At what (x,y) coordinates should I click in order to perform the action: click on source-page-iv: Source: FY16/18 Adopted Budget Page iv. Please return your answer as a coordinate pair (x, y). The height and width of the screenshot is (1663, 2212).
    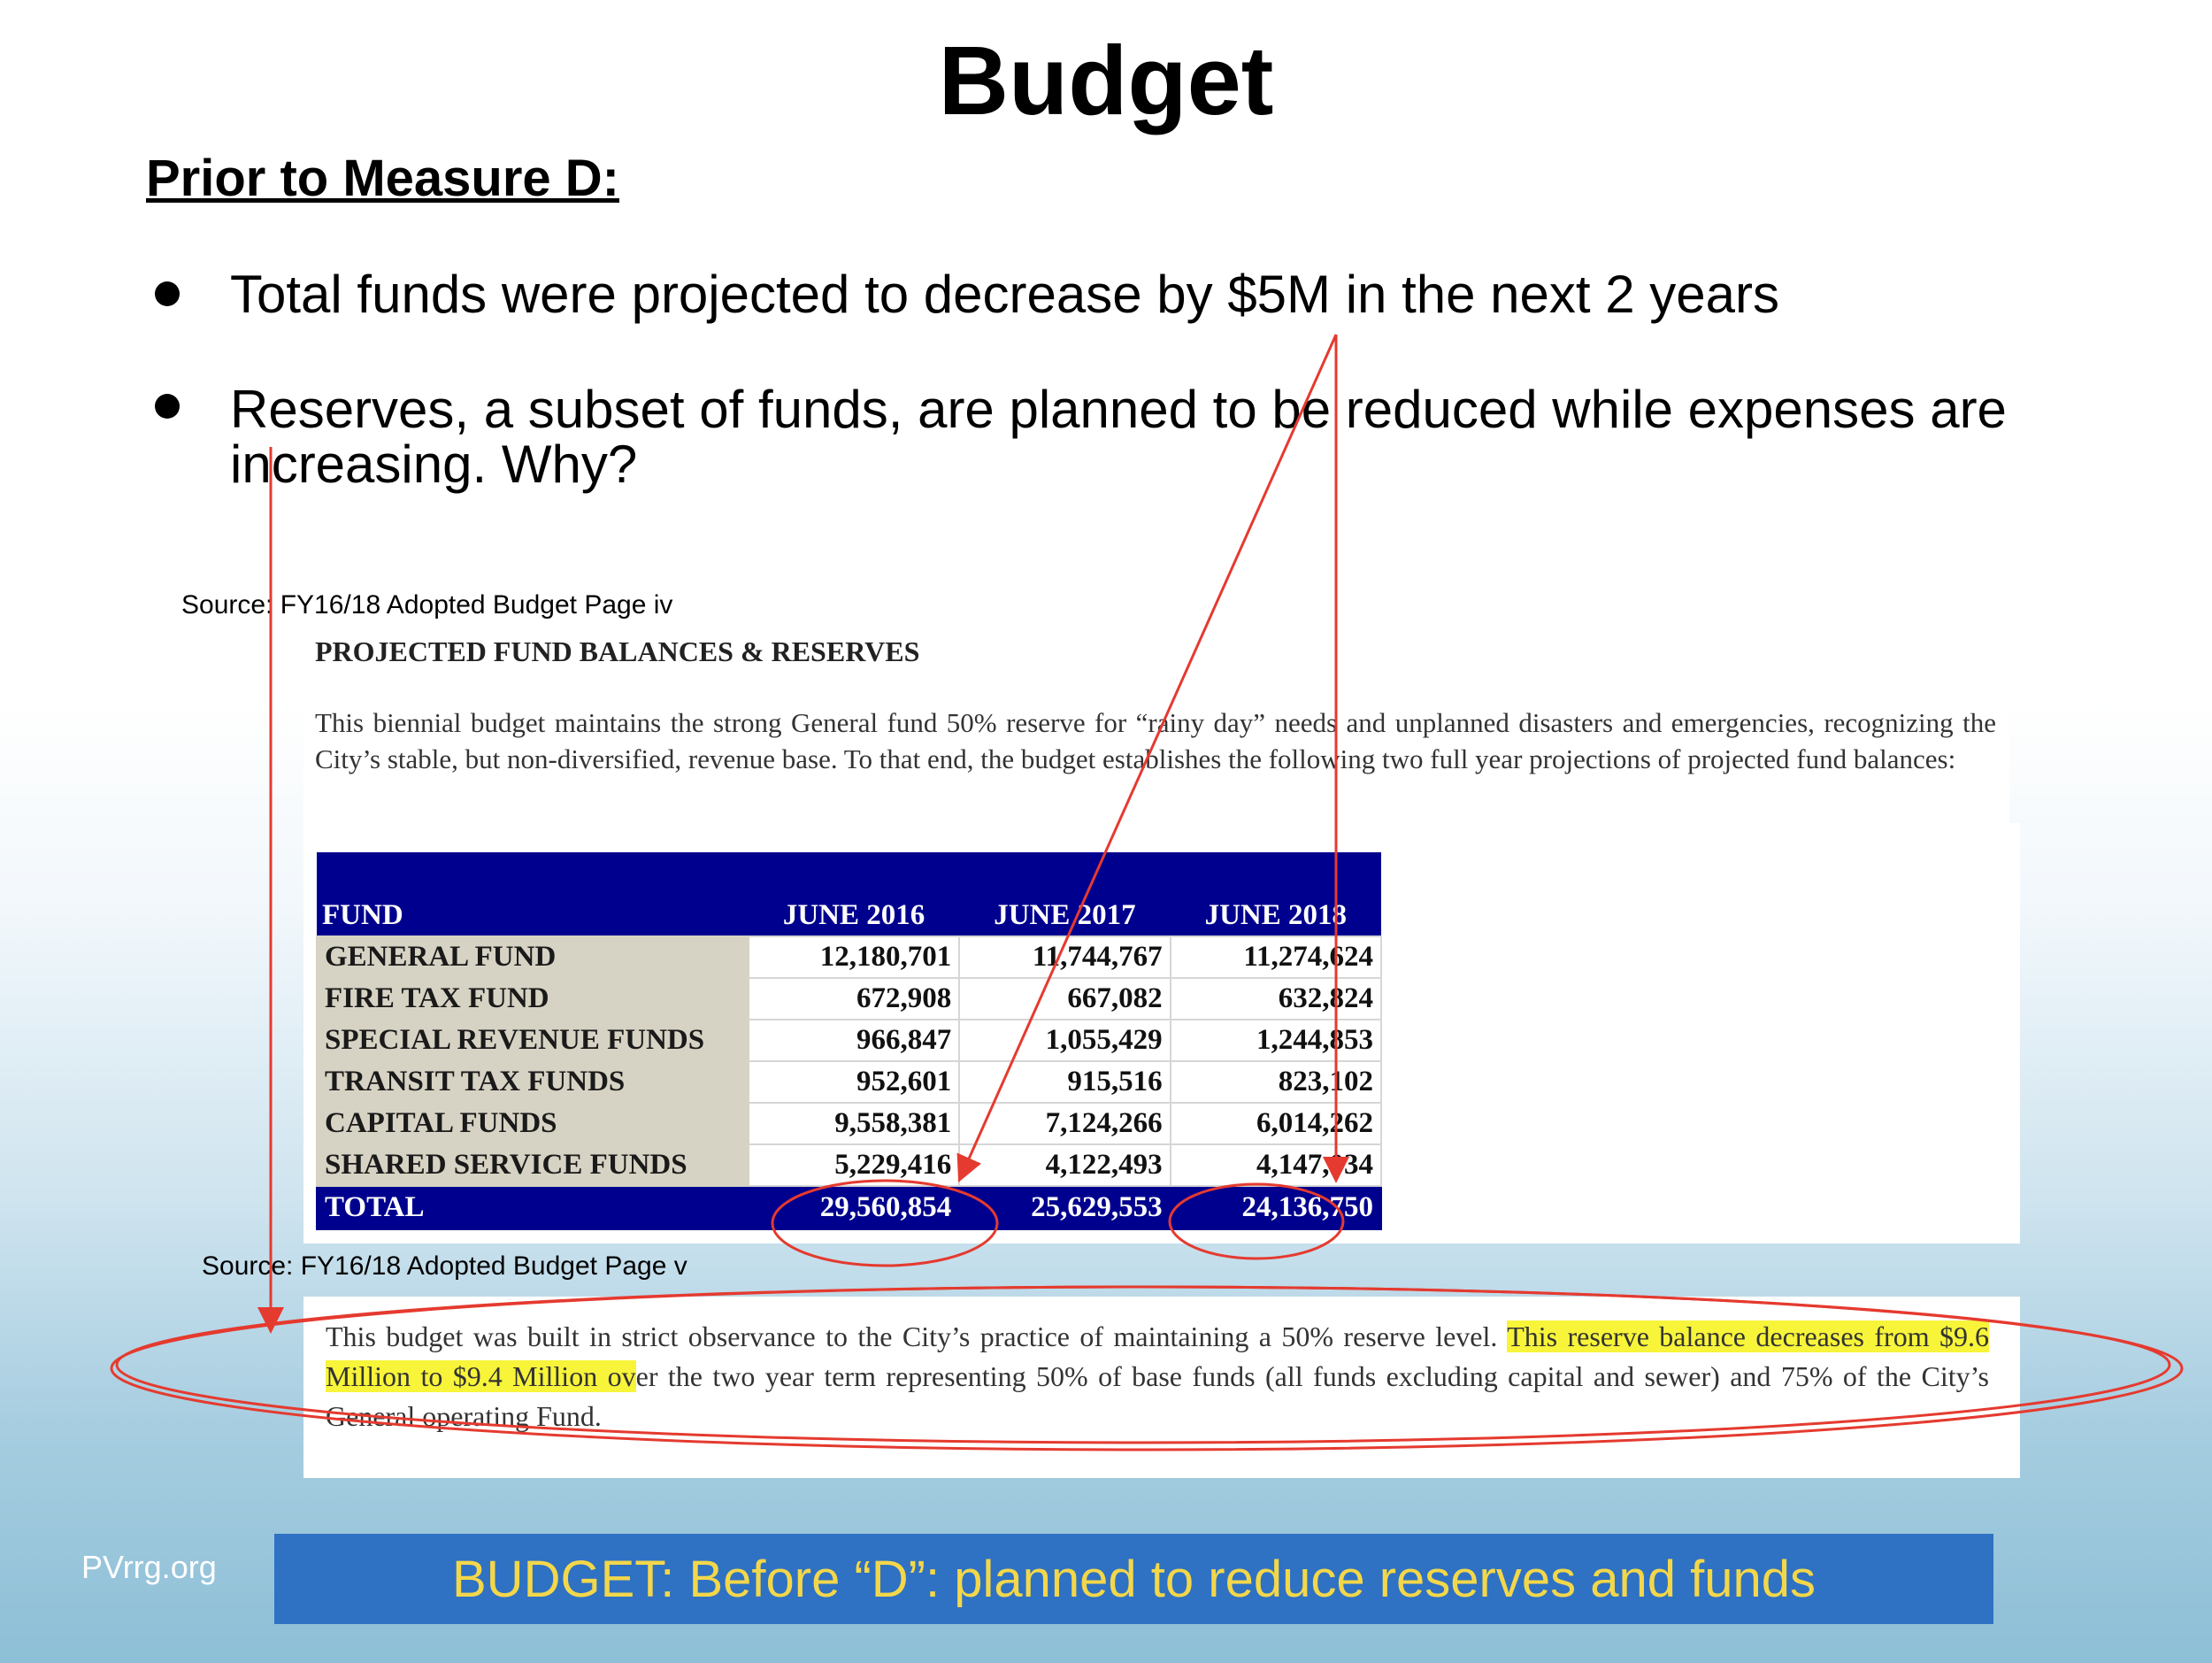
    Looking at the image, I should click on (427, 605).